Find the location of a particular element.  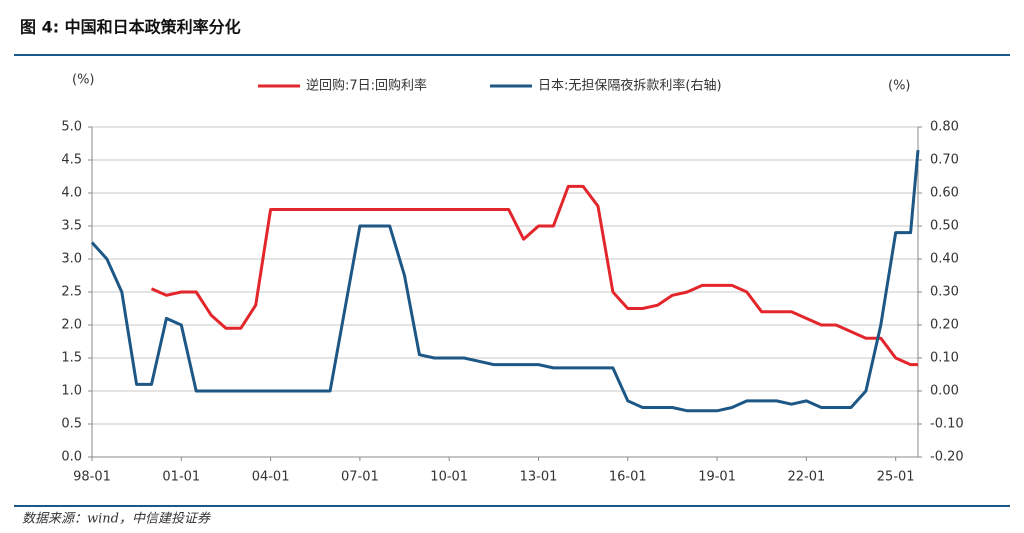

y-tick-label: 2.0 is located at coordinates (71, 325).